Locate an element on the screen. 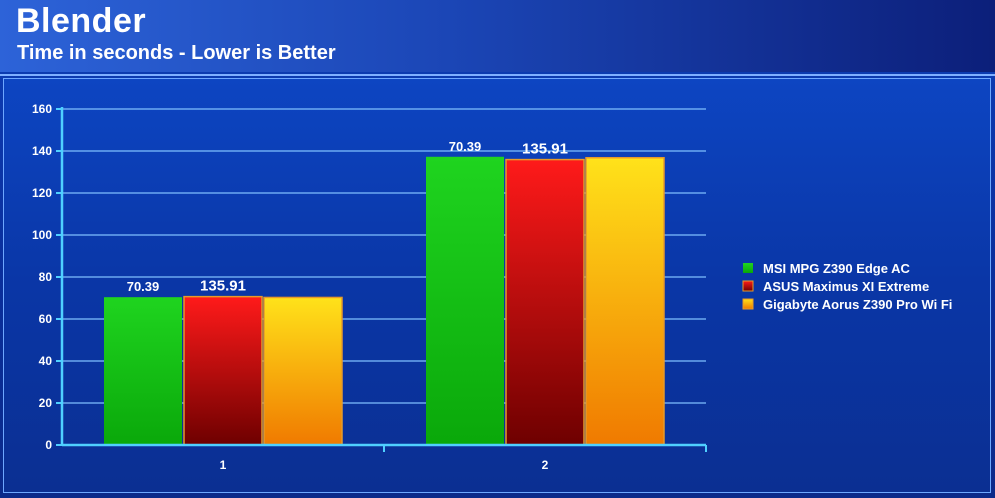 Image resolution: width=995 pixels, height=498 pixels. chart-subtitle: Time in seconds - Lower is Better is located at coordinates (176, 53).